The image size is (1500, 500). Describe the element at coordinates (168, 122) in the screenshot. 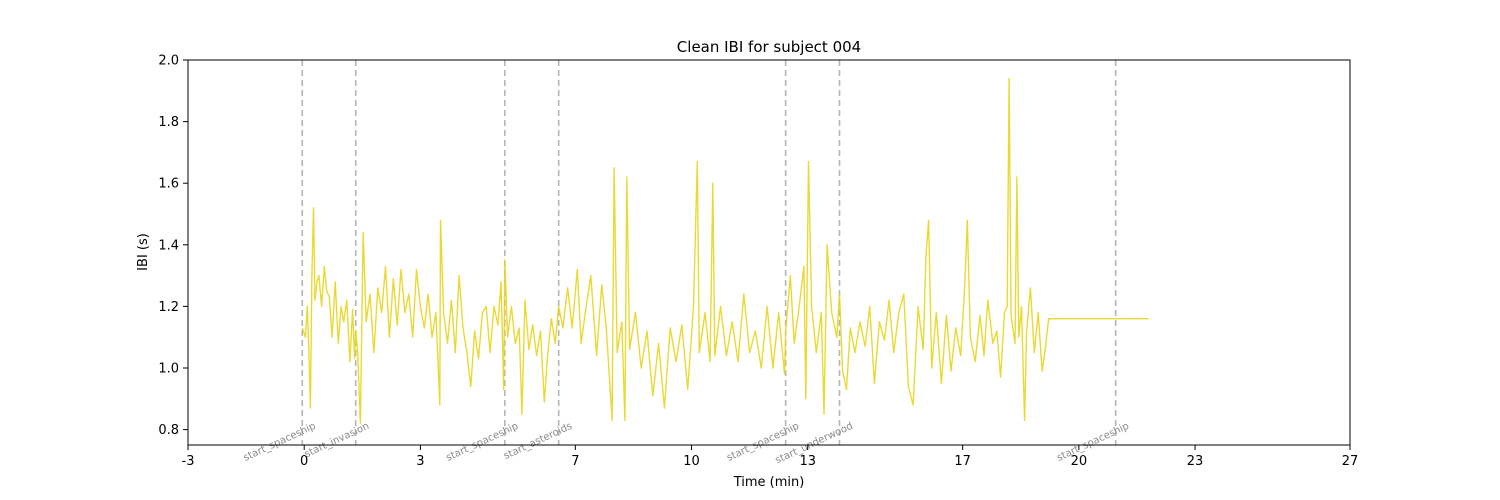

I see `y-tick-label: 1.8` at that location.